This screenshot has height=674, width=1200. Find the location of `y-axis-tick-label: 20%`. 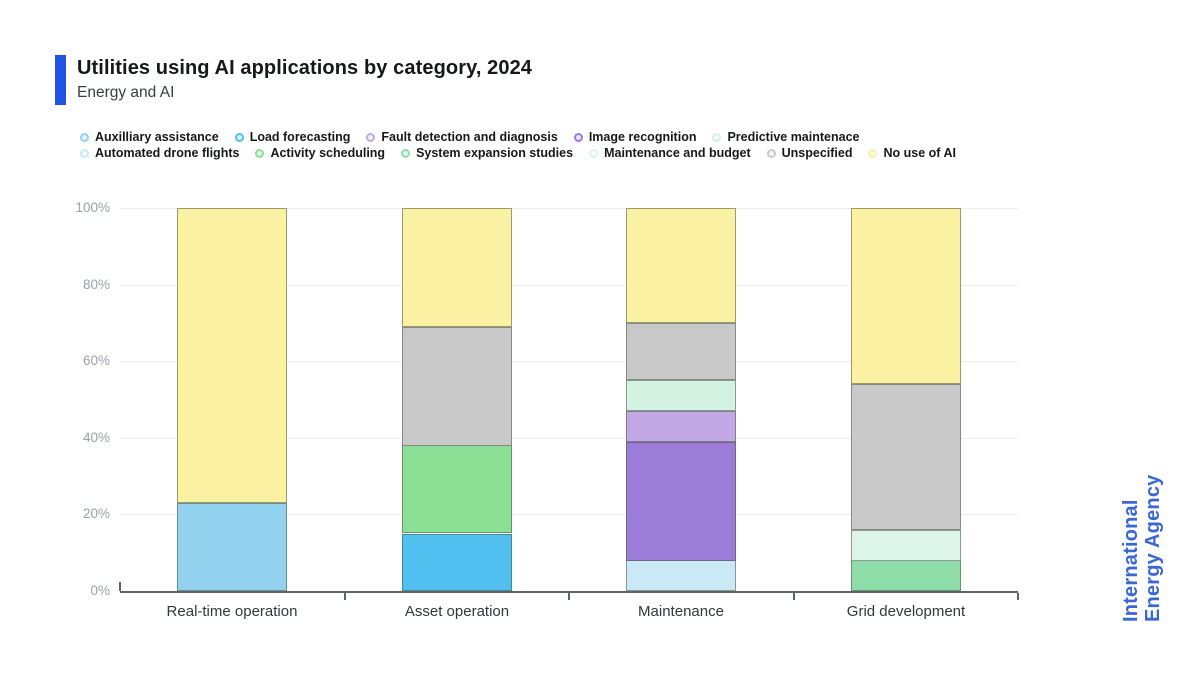

y-axis-tick-label: 20% is located at coordinates (96, 513).